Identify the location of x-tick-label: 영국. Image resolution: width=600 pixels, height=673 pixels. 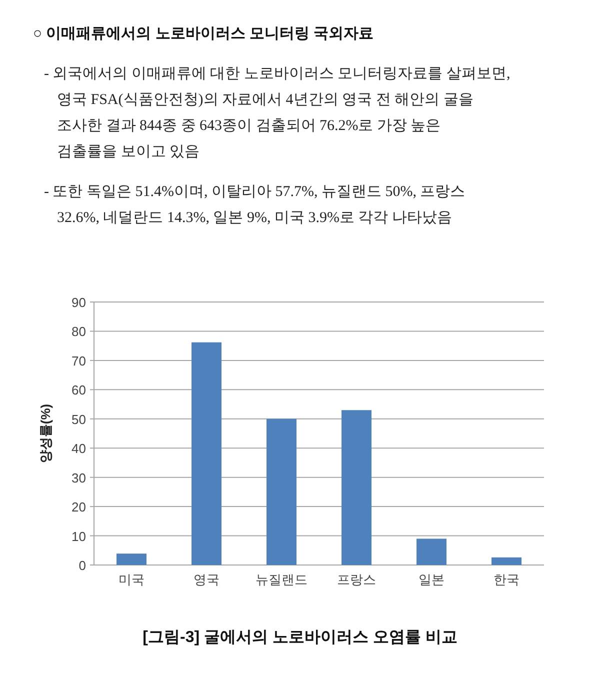
(207, 579).